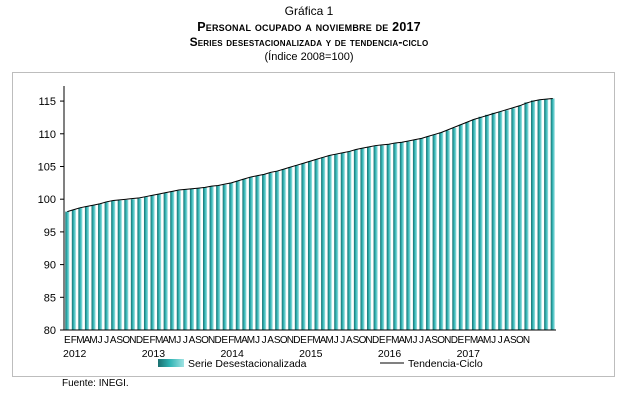  What do you see at coordinates (47, 200) in the screenshot?
I see `y-tick-label: 100` at bounding box center [47, 200].